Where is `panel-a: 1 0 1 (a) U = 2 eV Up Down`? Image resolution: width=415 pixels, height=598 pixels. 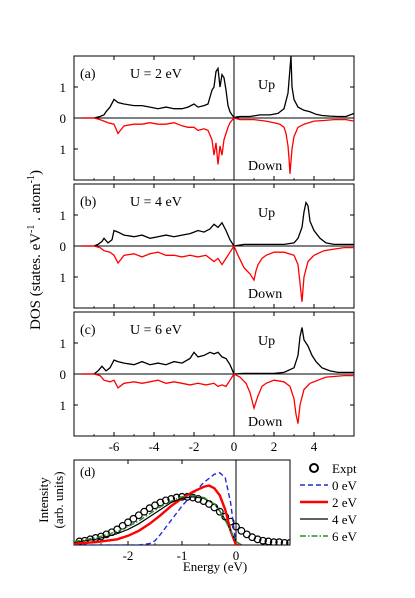
panel-a: 1 0 1 (a) U = 2 eV Up Down is located at coordinates (207, 118).